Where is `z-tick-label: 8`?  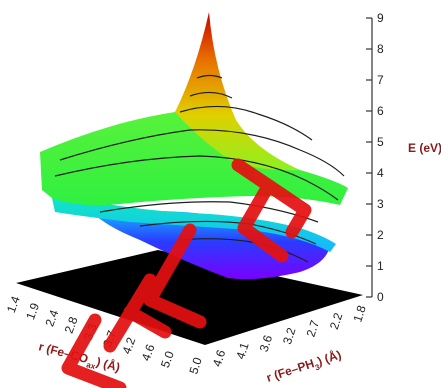 z-tick-label: 8 is located at coordinates (380, 49).